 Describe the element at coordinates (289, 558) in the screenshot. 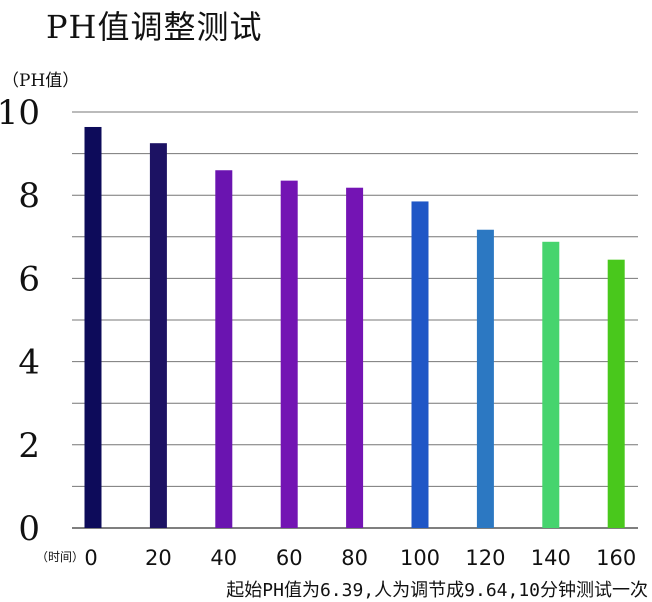

I see `x-tick-label: 60` at that location.